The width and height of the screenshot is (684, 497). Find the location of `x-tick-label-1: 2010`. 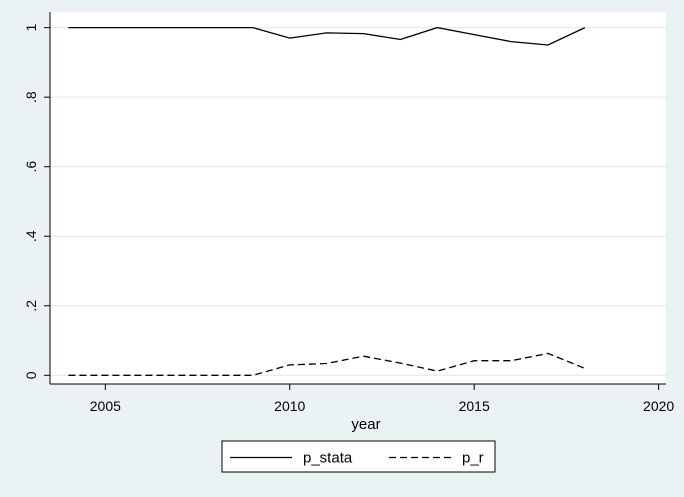

x-tick-label-1: 2010 is located at coordinates (289, 406).